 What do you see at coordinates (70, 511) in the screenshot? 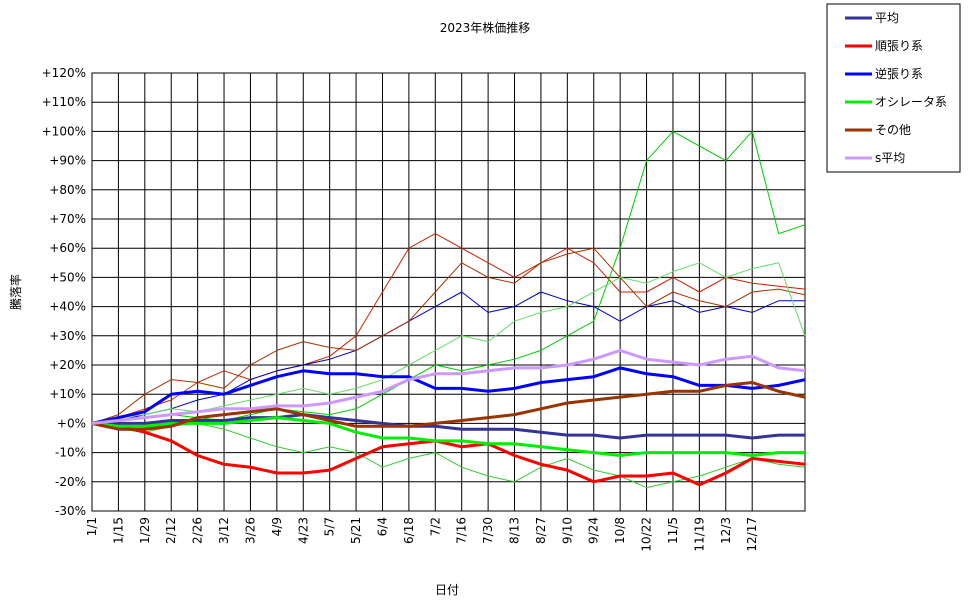
I see `y-tick-label: -30%` at bounding box center [70, 511].